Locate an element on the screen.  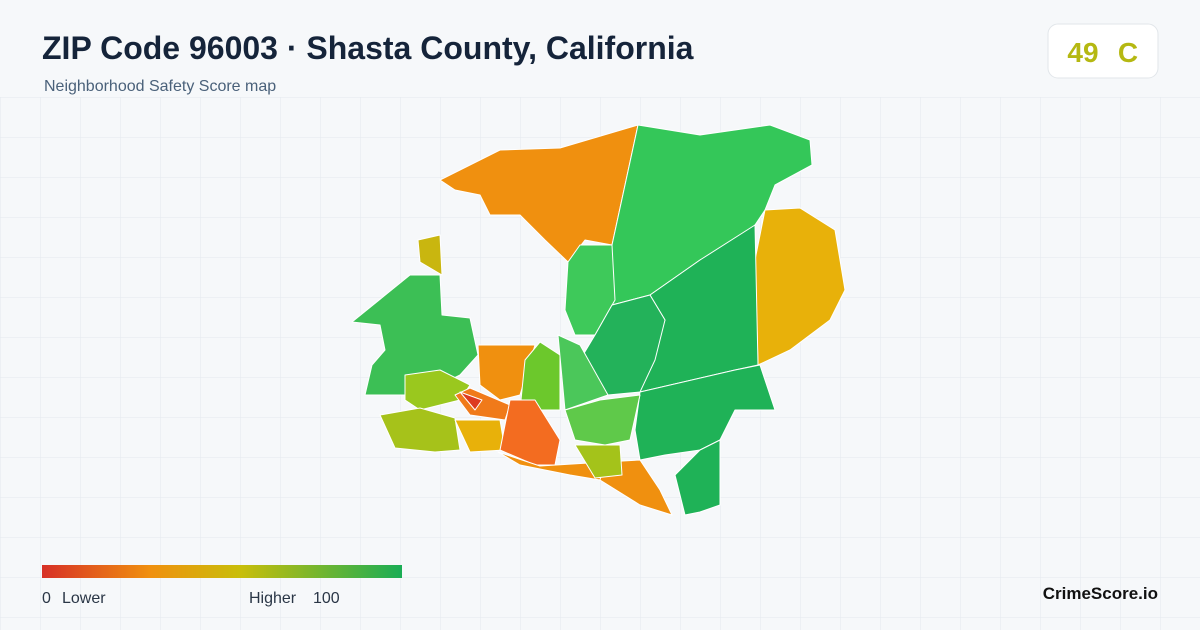
score-value: 49 is located at coordinates (1082, 52).